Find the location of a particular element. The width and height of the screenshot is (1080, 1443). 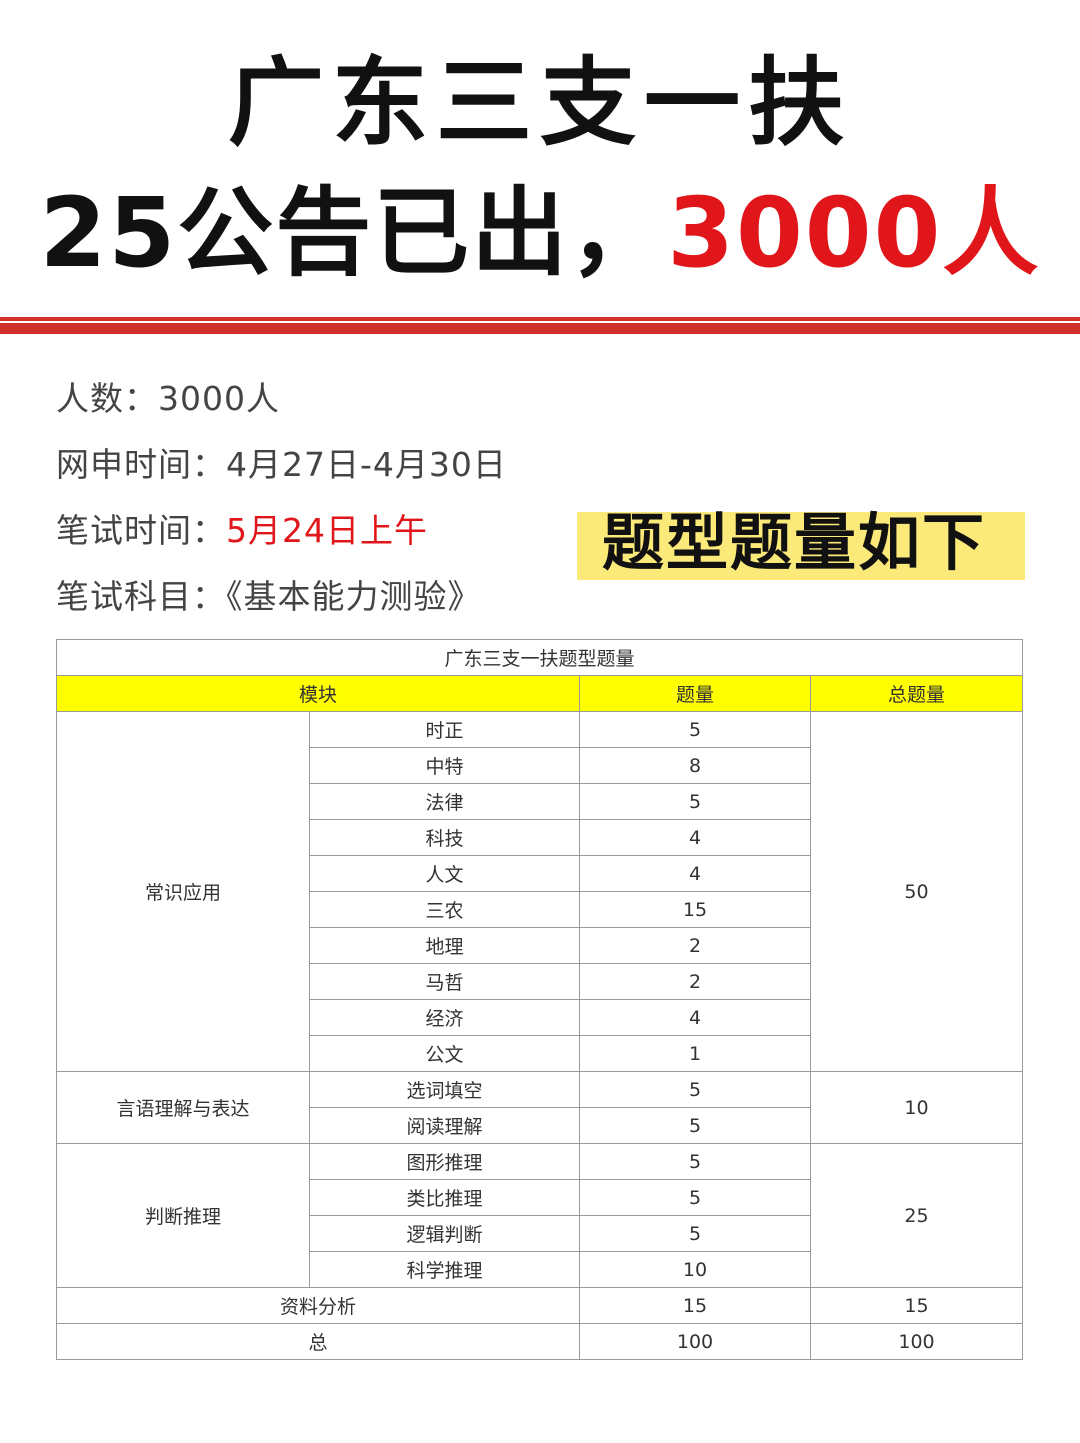

info-value: 3000人 is located at coordinates (219, 398).